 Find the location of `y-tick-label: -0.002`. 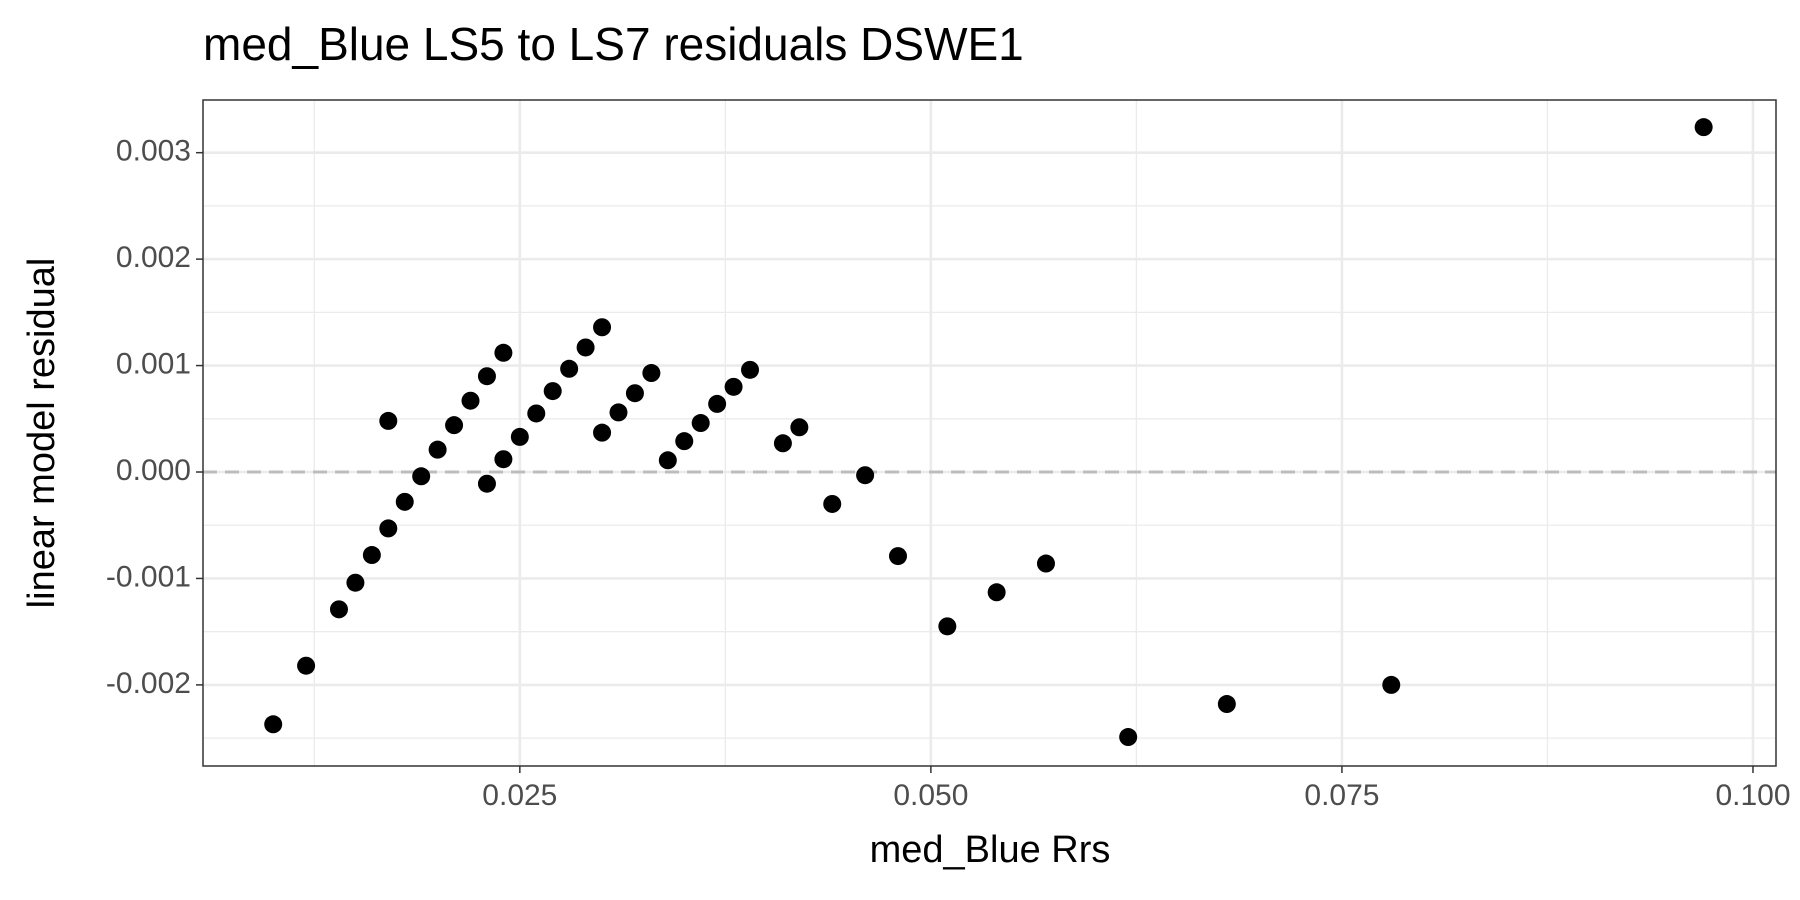

y-tick-label: -0.002 is located at coordinates (148, 683).